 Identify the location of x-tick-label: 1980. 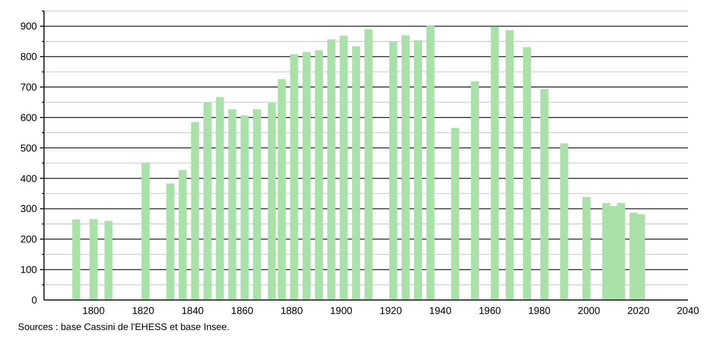
(539, 311).